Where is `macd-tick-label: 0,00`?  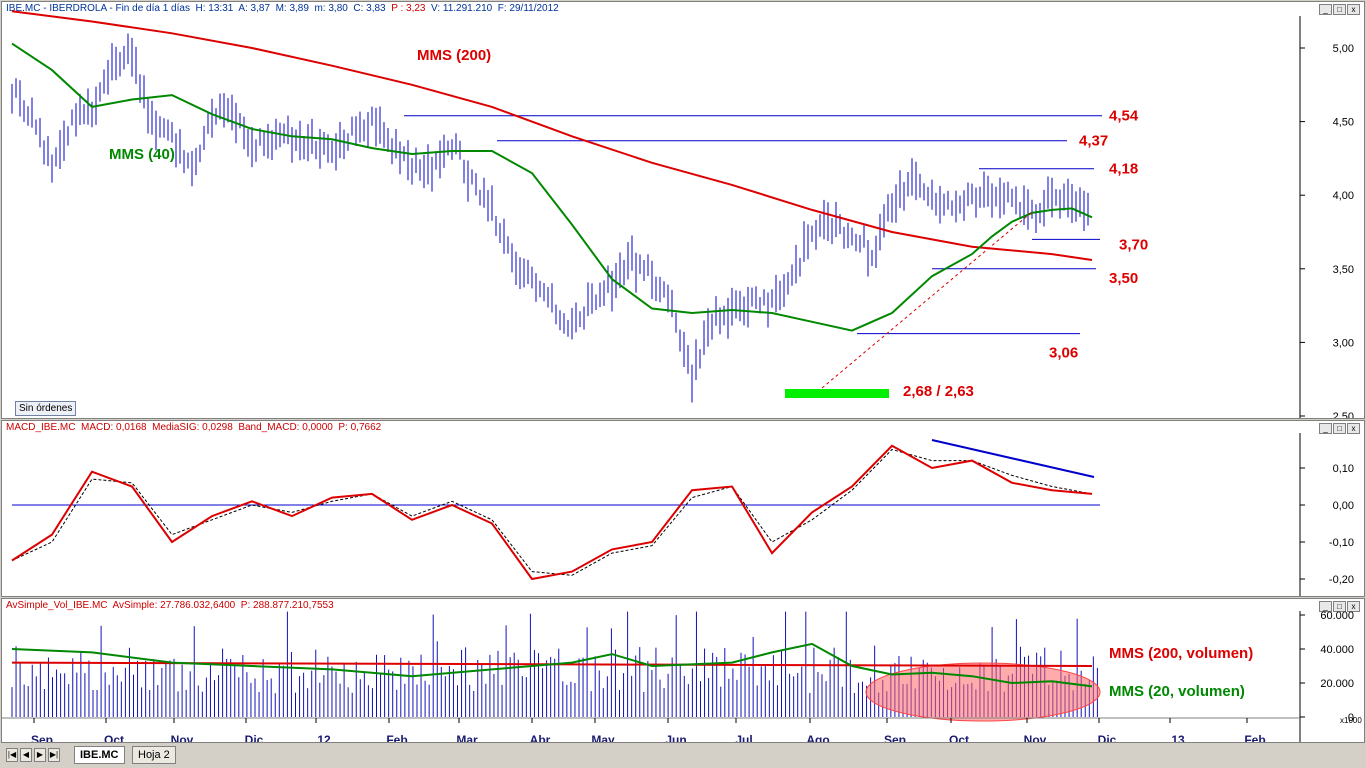 macd-tick-label: 0,00 is located at coordinates (1343, 506).